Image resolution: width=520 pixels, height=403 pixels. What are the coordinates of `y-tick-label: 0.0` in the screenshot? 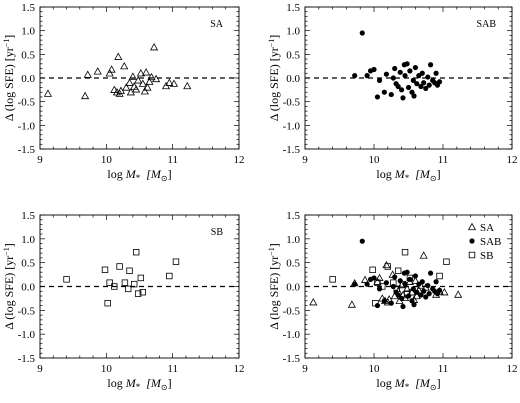 It's located at (28, 79).